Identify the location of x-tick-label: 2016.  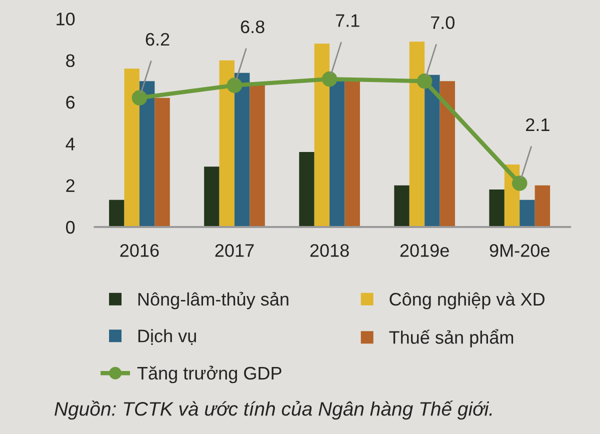
(139, 250).